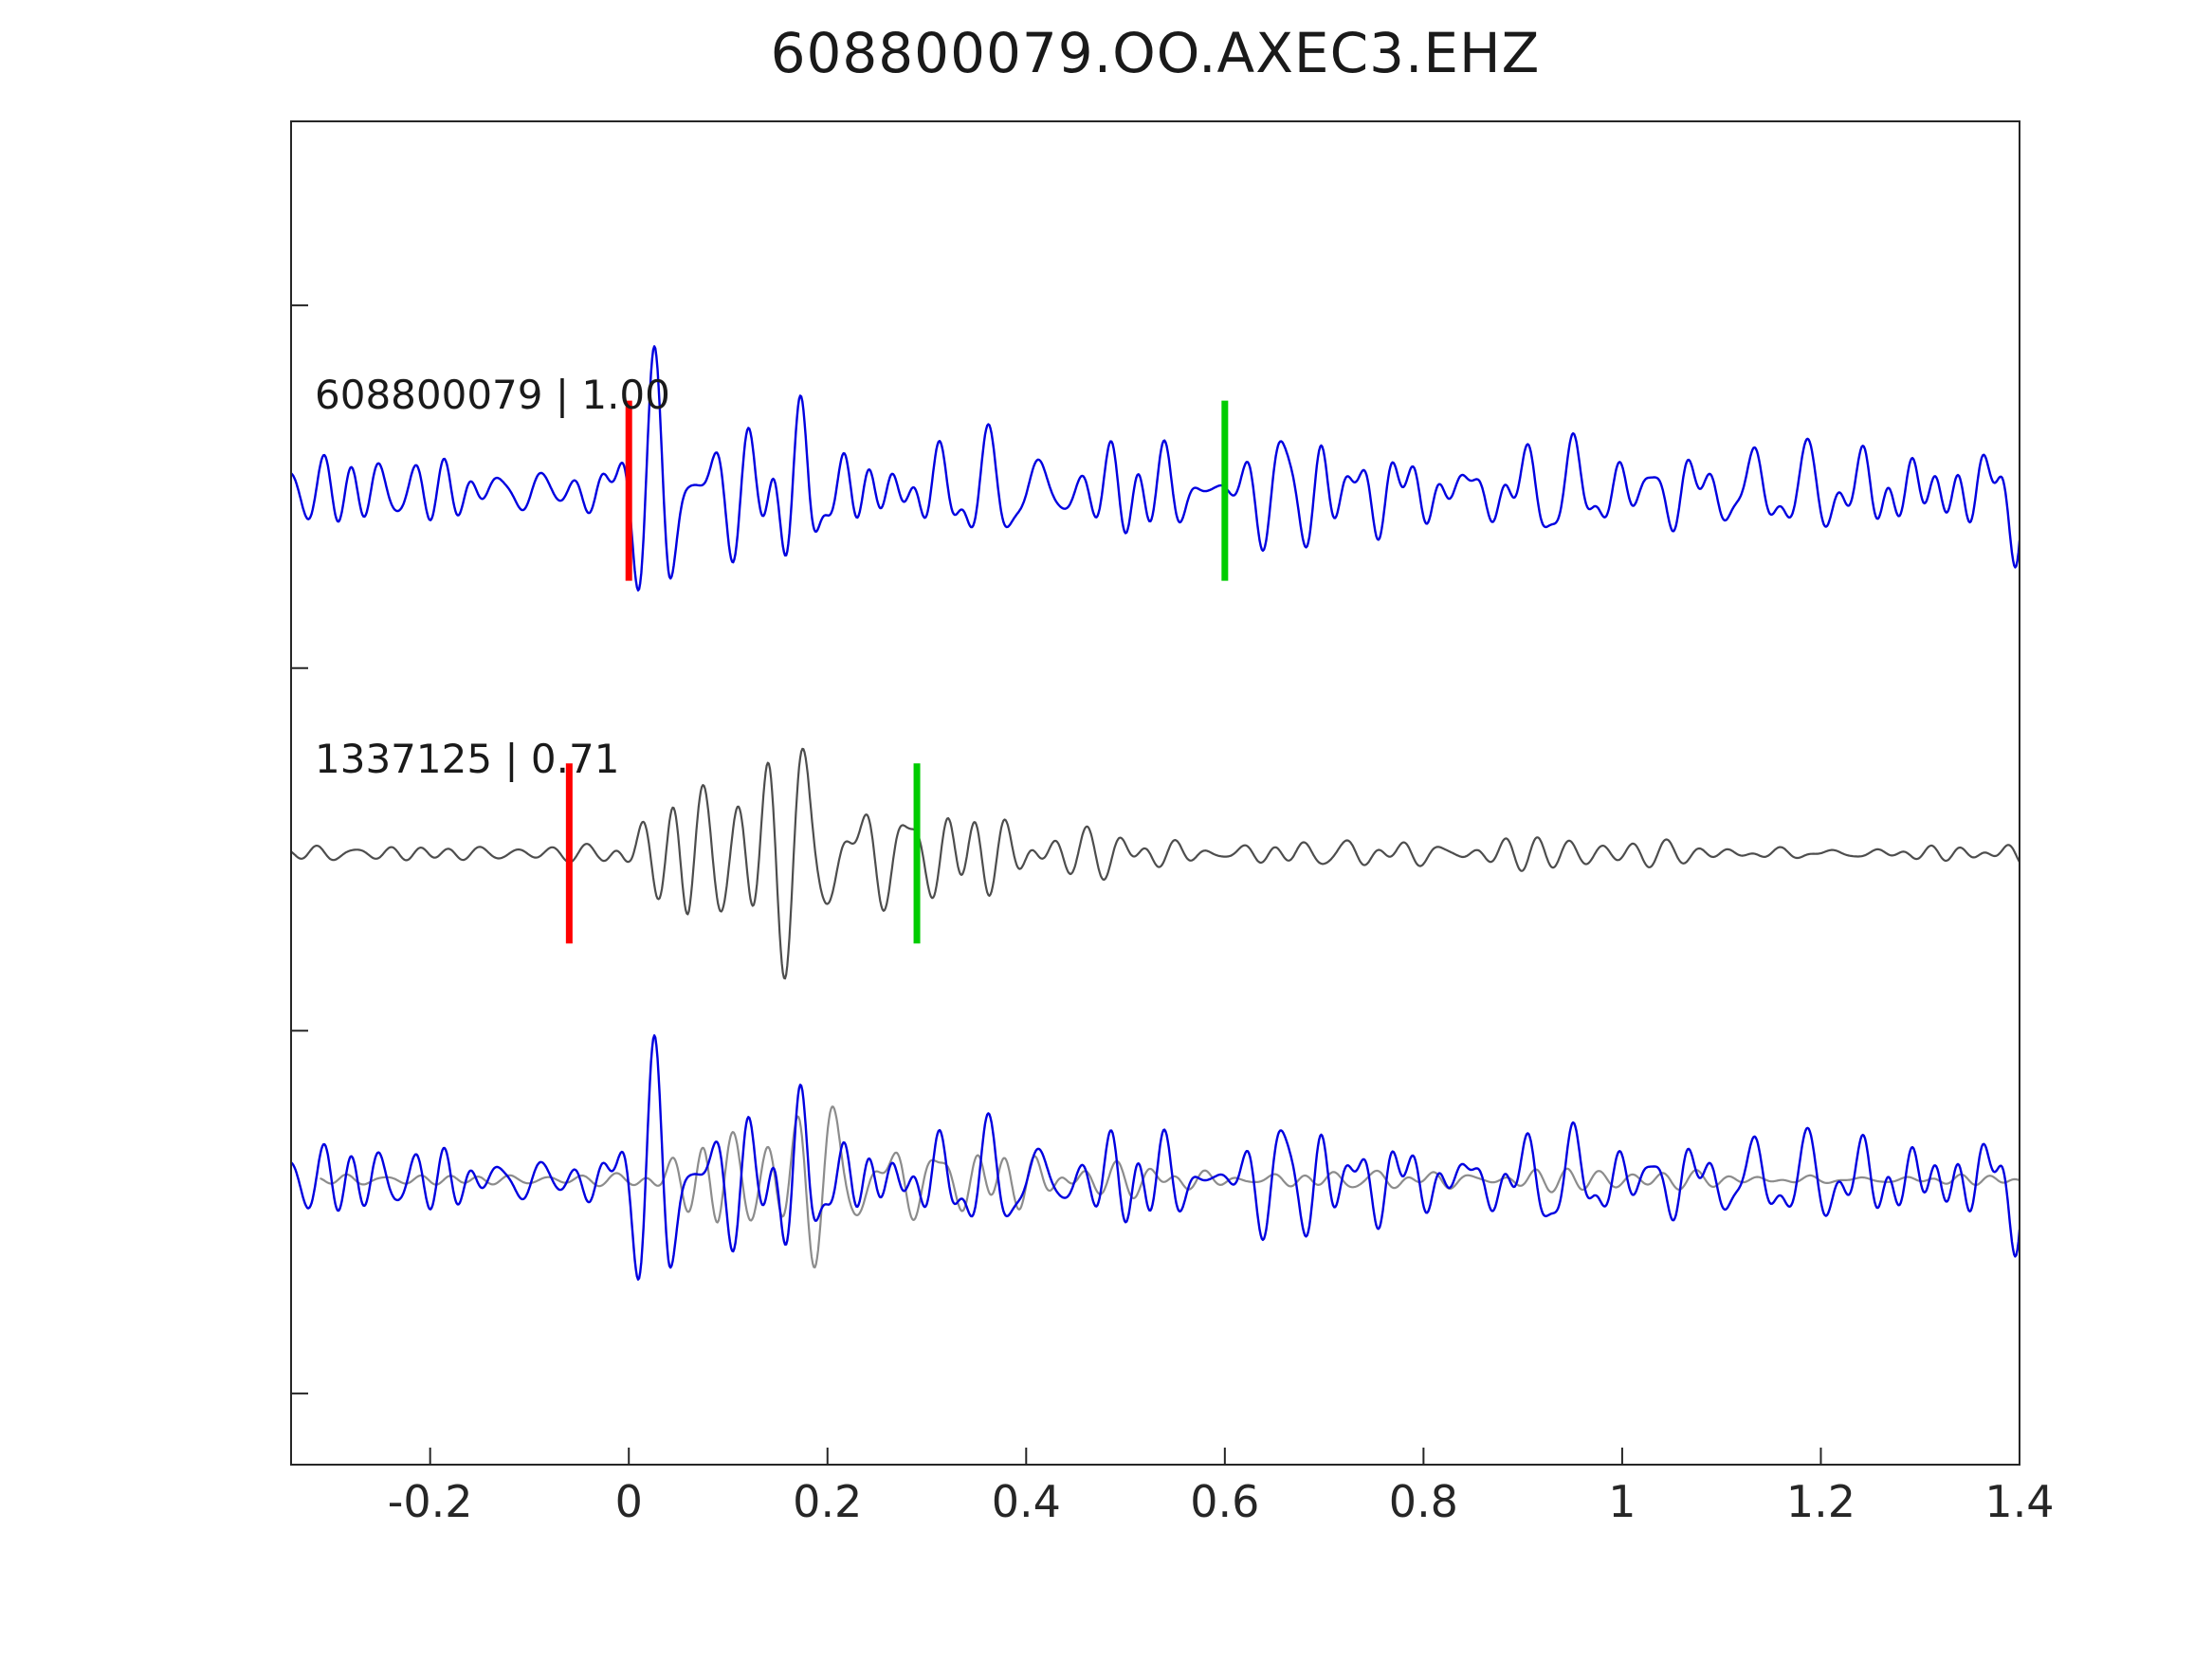  What do you see at coordinates (2019, 1501) in the screenshot?
I see `x-tick-label: 1.4` at bounding box center [2019, 1501].